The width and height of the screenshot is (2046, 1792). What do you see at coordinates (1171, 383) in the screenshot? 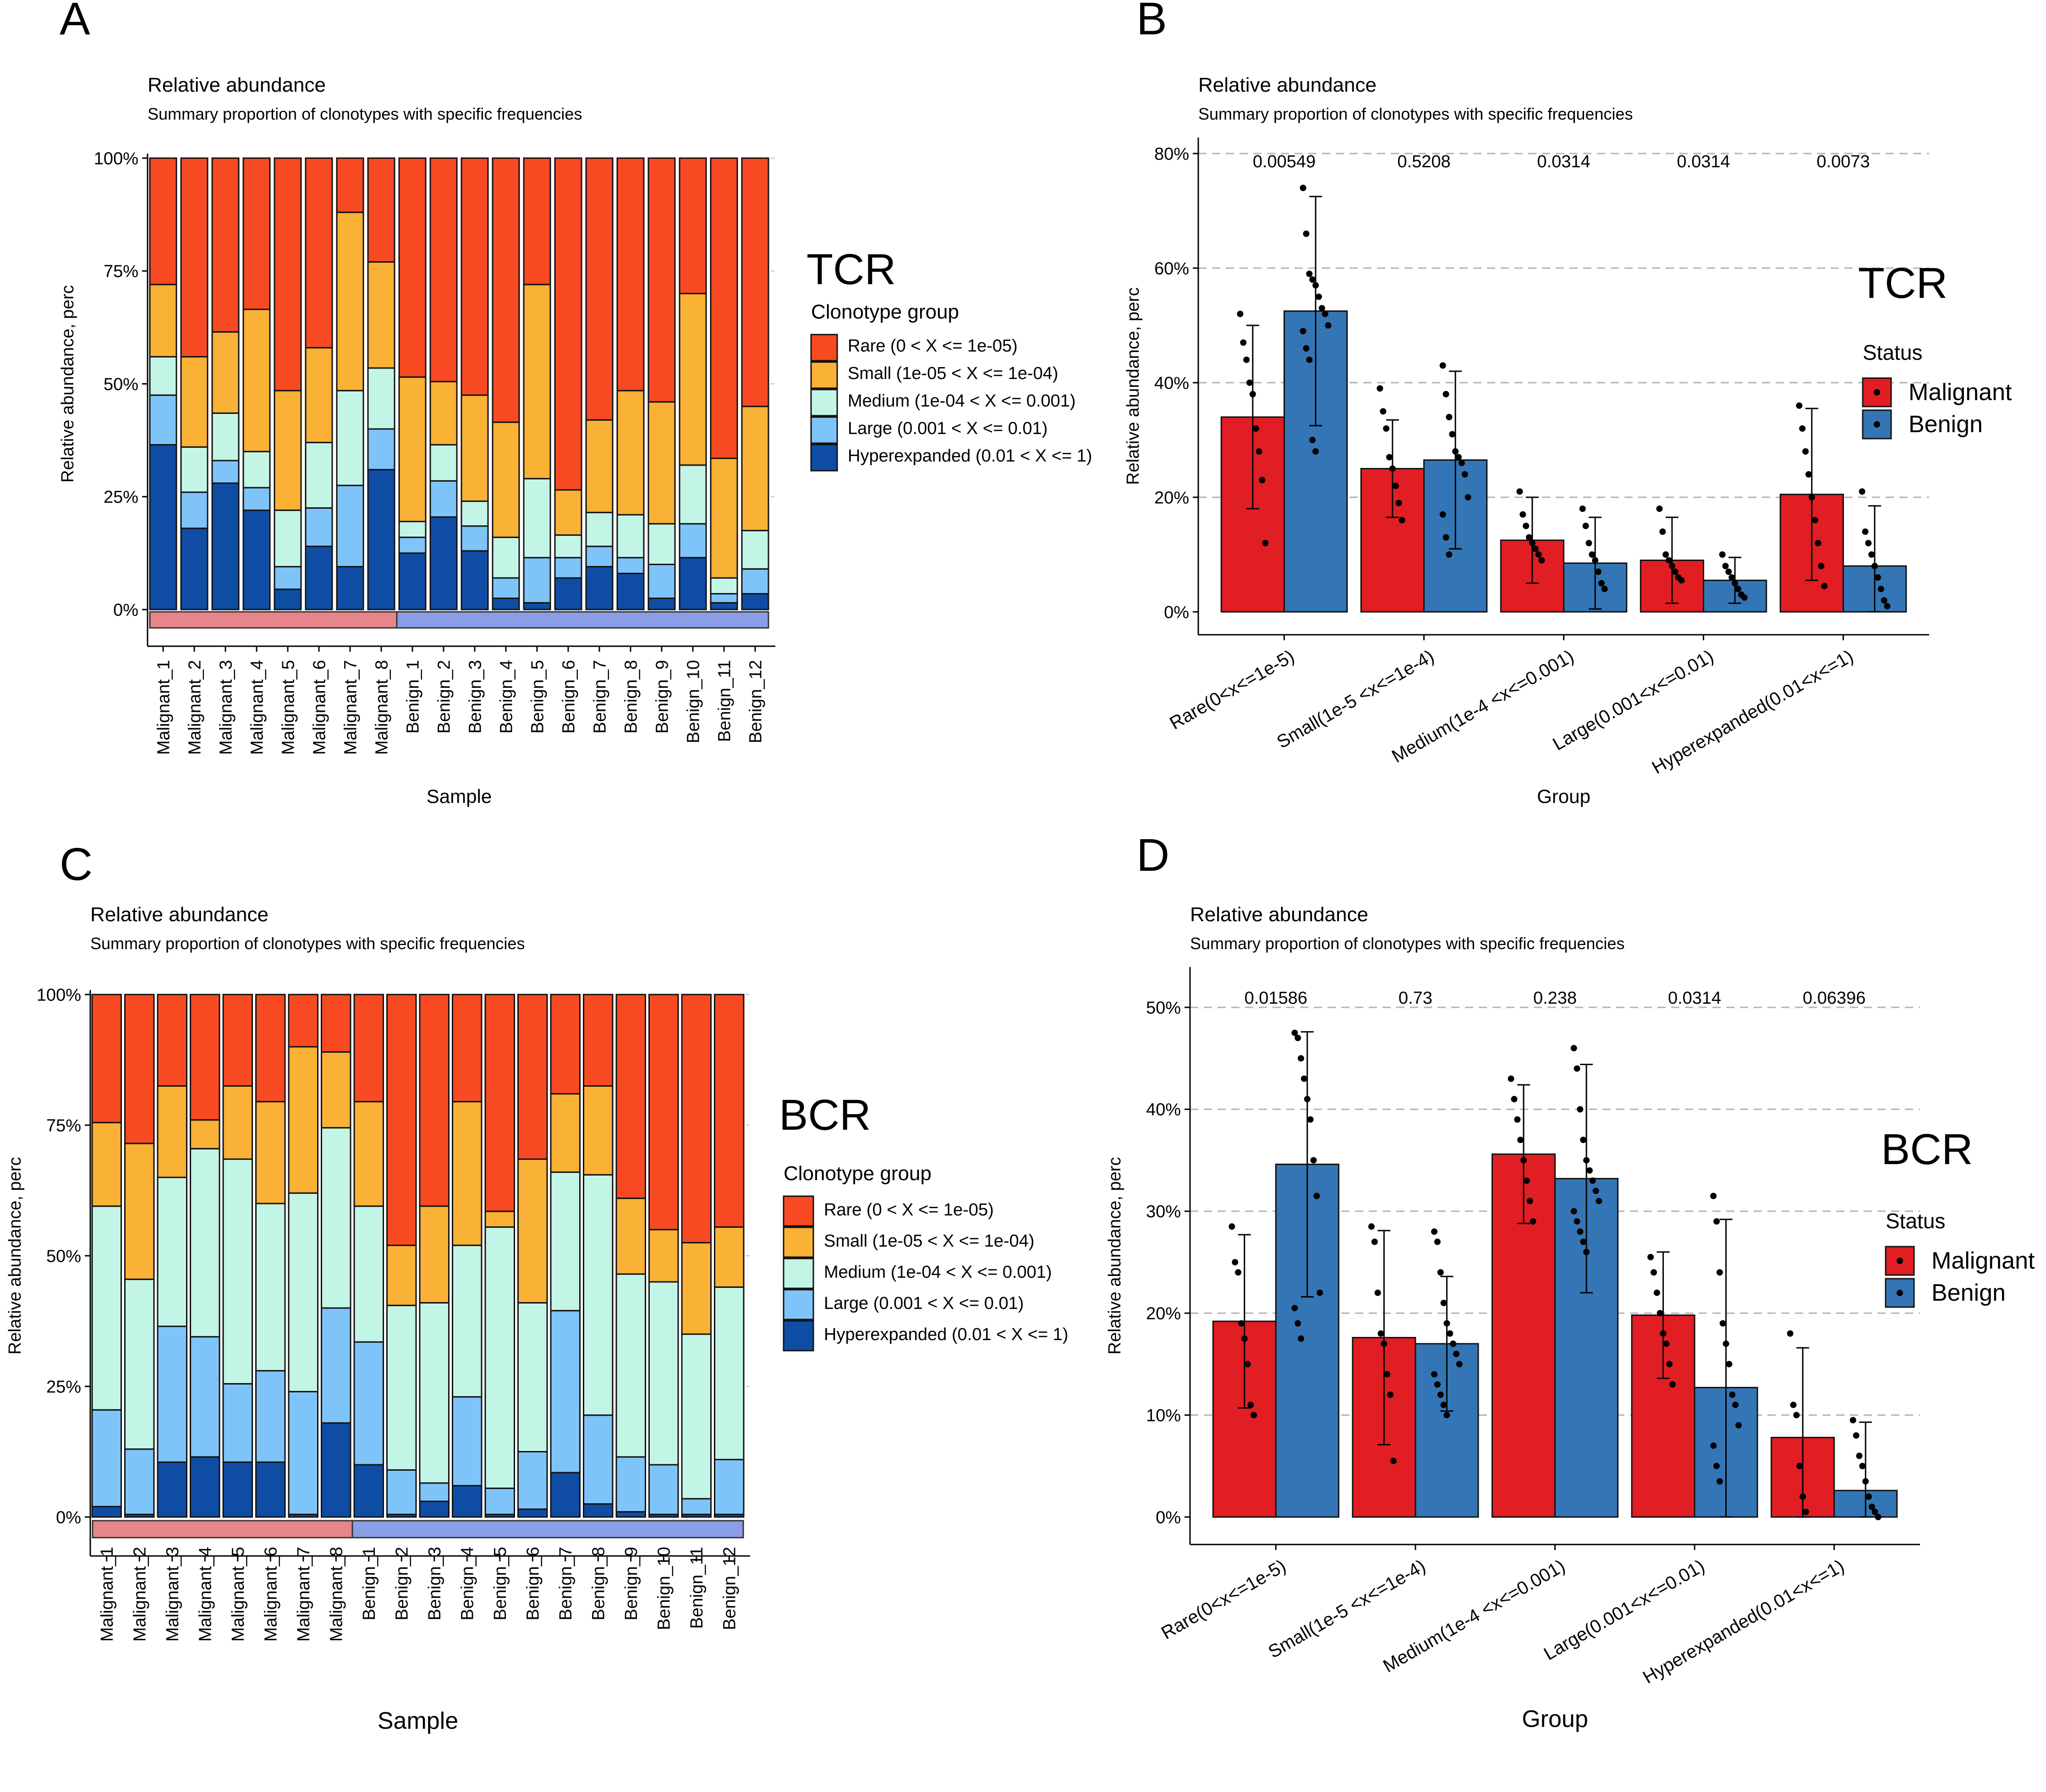
I see `y-tick-label: 40%` at bounding box center [1171, 383].